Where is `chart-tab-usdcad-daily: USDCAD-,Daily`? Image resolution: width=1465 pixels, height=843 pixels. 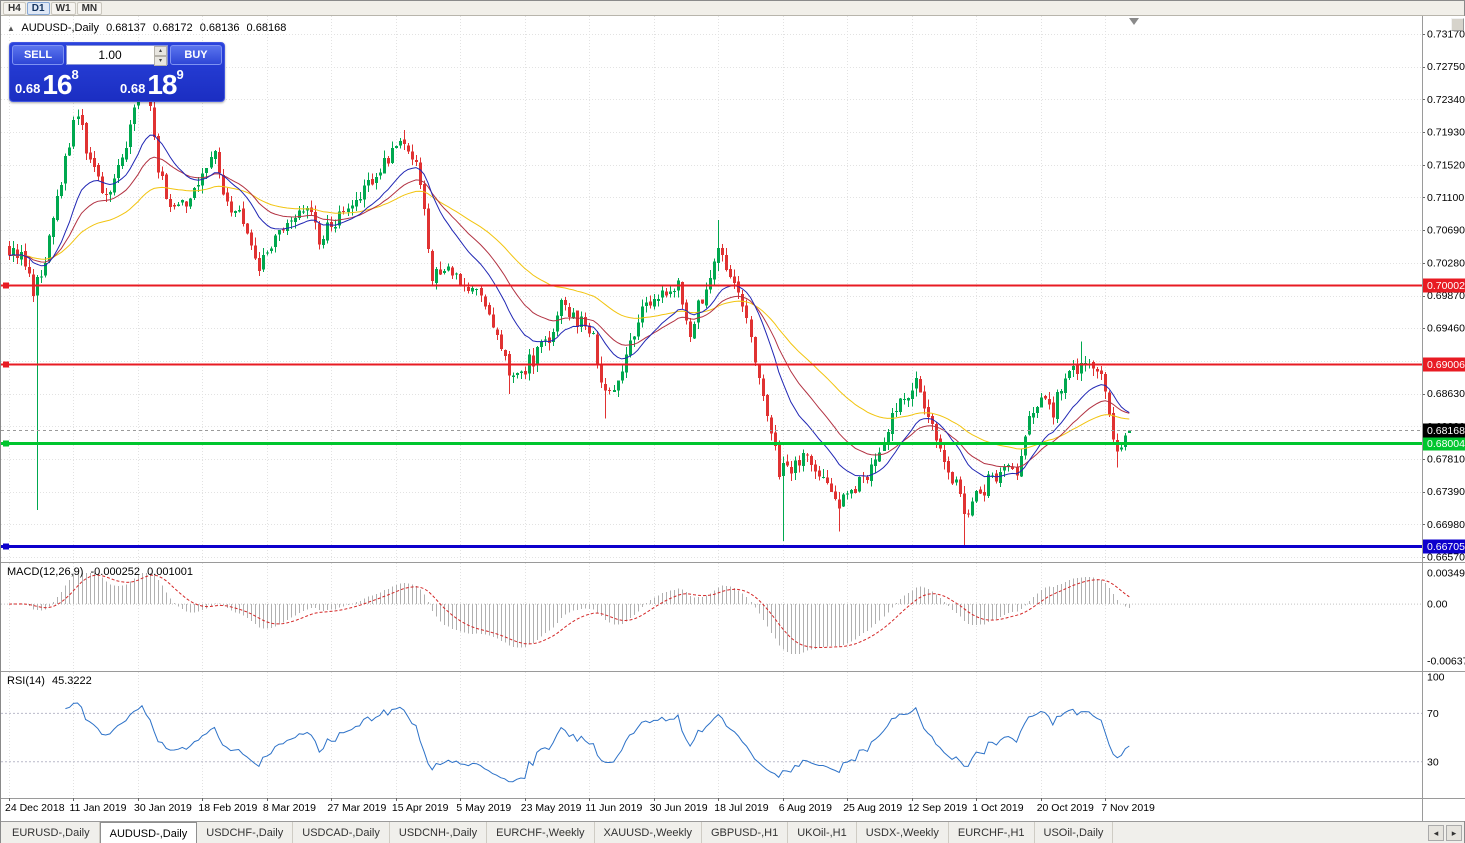 chart-tab-usdcad-daily: USDCAD-,Daily is located at coordinates (341, 832).